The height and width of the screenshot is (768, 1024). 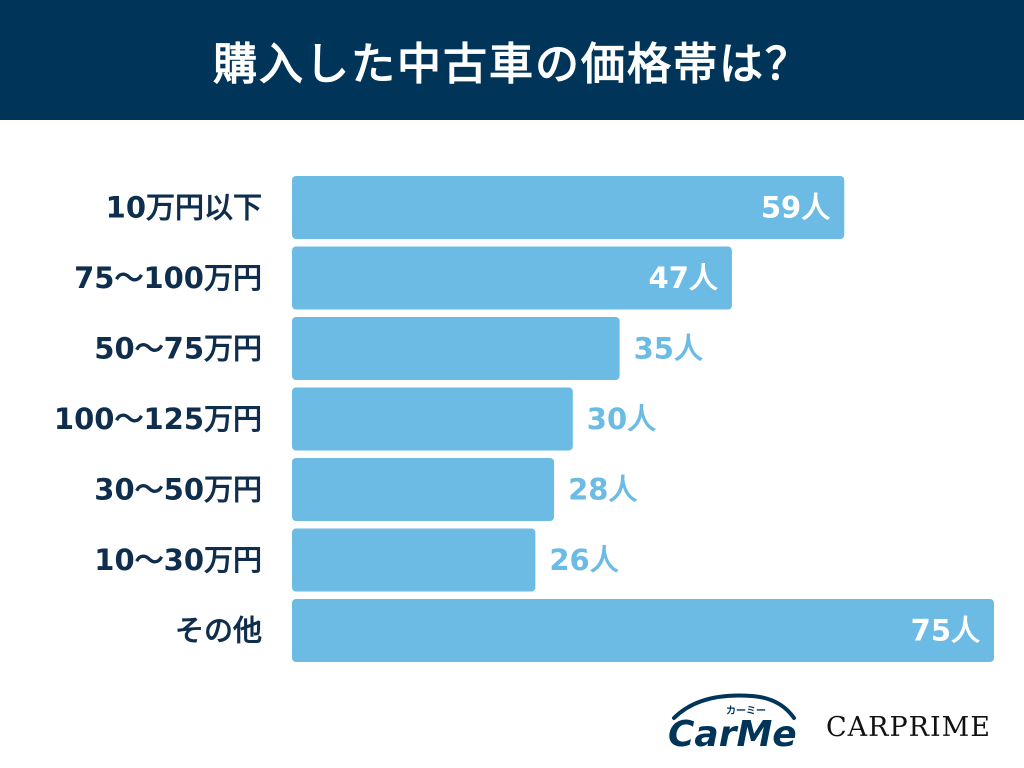 I want to click on value-label: 75人, so click(x=945, y=631).